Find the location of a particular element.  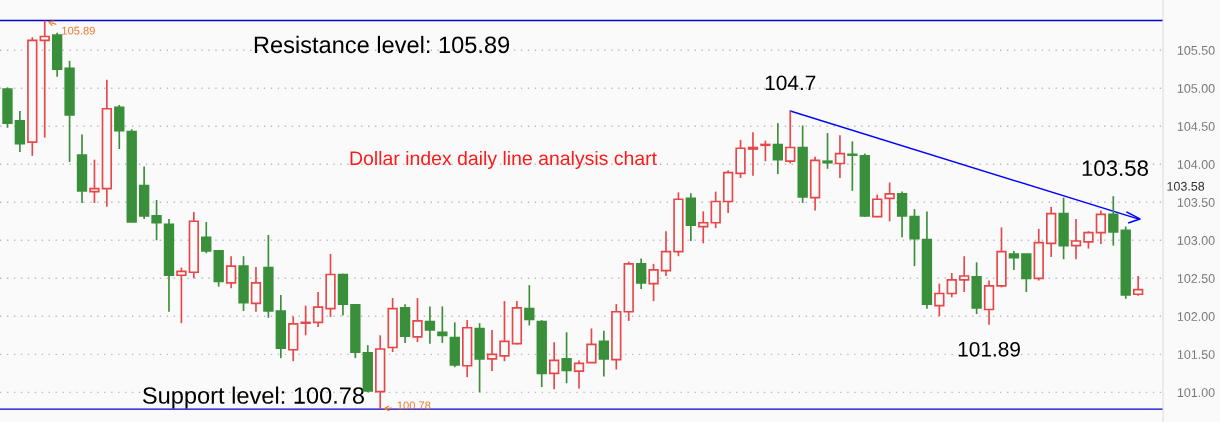

annotation: Resistance level: 105.89 is located at coordinates (382, 44).